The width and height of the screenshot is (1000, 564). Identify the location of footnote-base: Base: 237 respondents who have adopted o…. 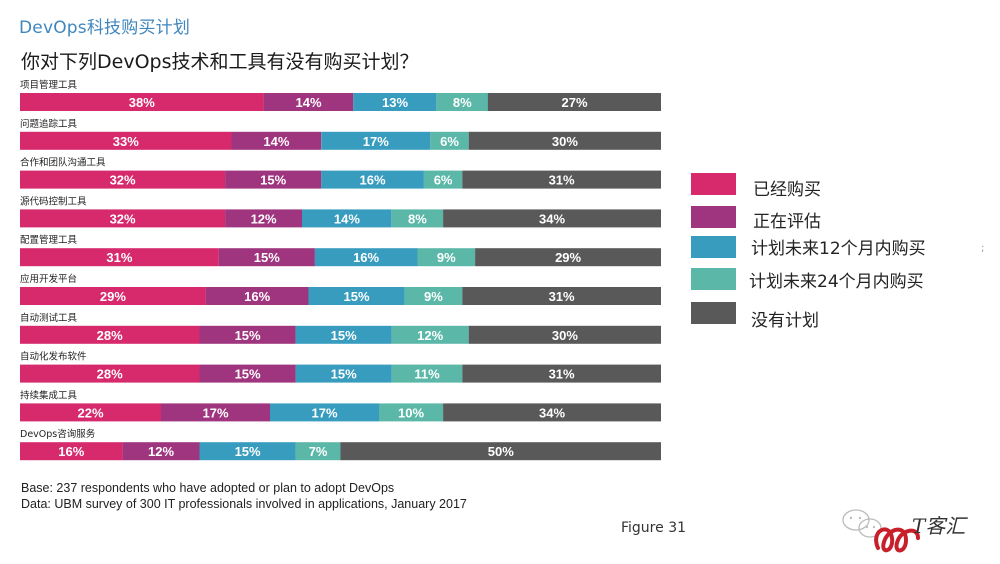
(208, 488).